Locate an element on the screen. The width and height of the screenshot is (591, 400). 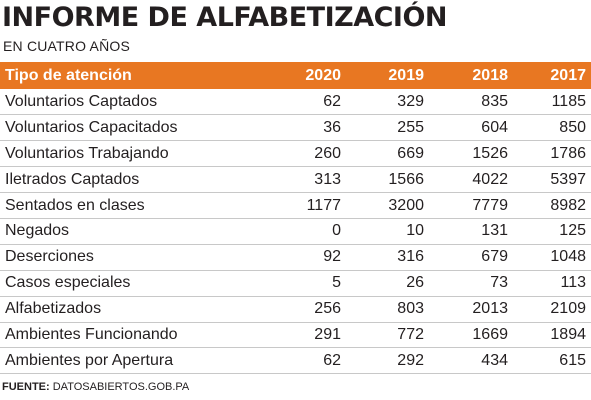
table-row: Alfabetizados 256 803 2013 2109 is located at coordinates (295, 309).